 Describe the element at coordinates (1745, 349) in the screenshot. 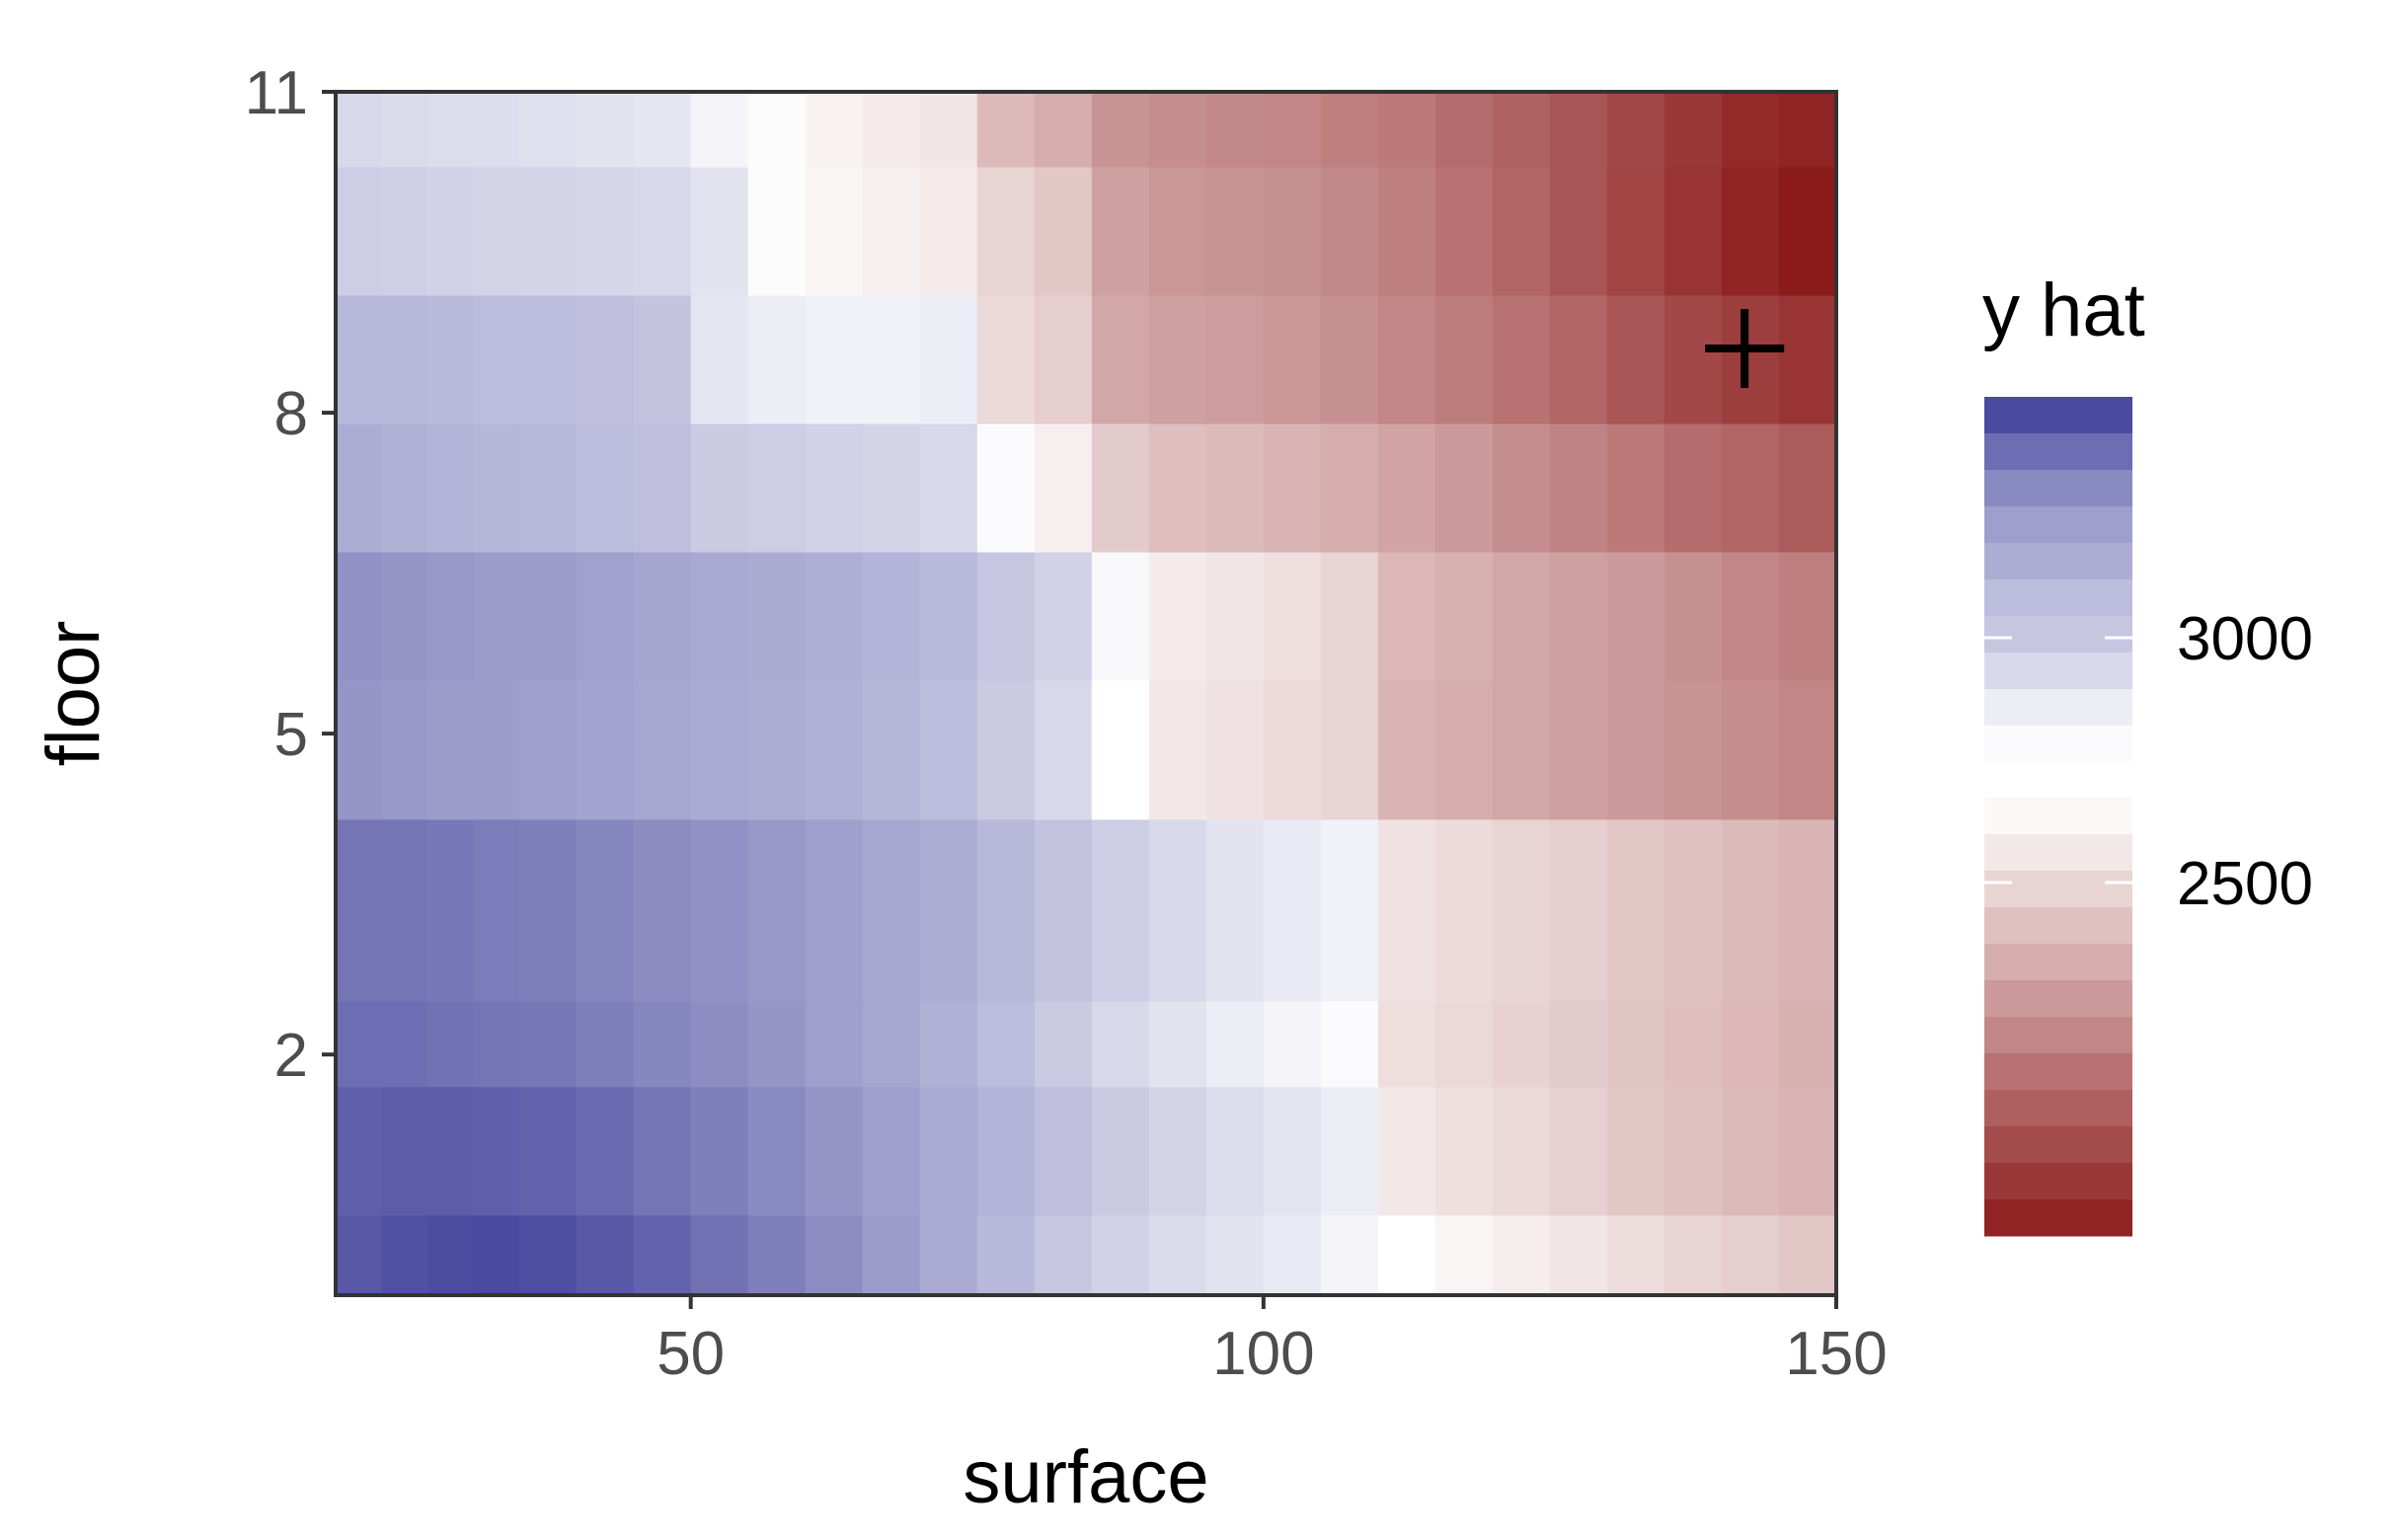

I see `point-marker` at that location.